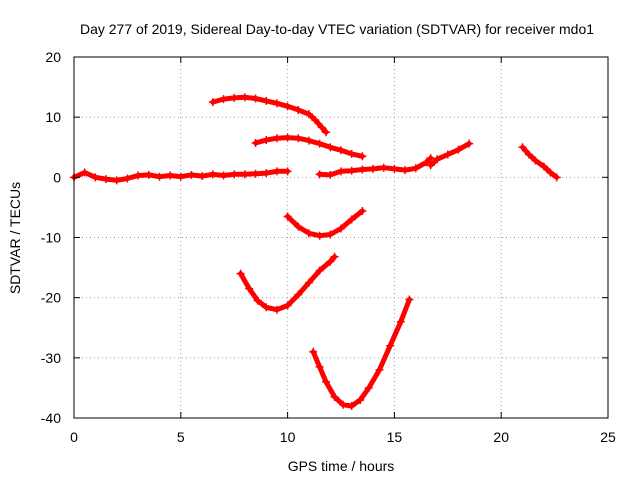 This screenshot has height=480, width=640. I want to click on x-tick-label: 15, so click(395, 437).